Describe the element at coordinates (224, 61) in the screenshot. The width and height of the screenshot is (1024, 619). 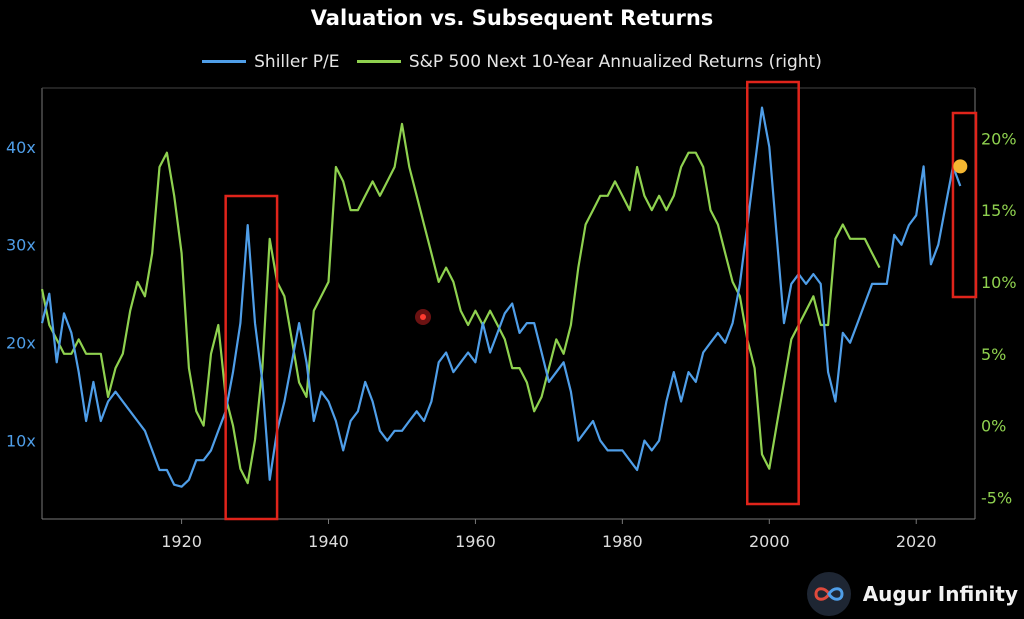
I see `legend-swatch-shiller` at that location.